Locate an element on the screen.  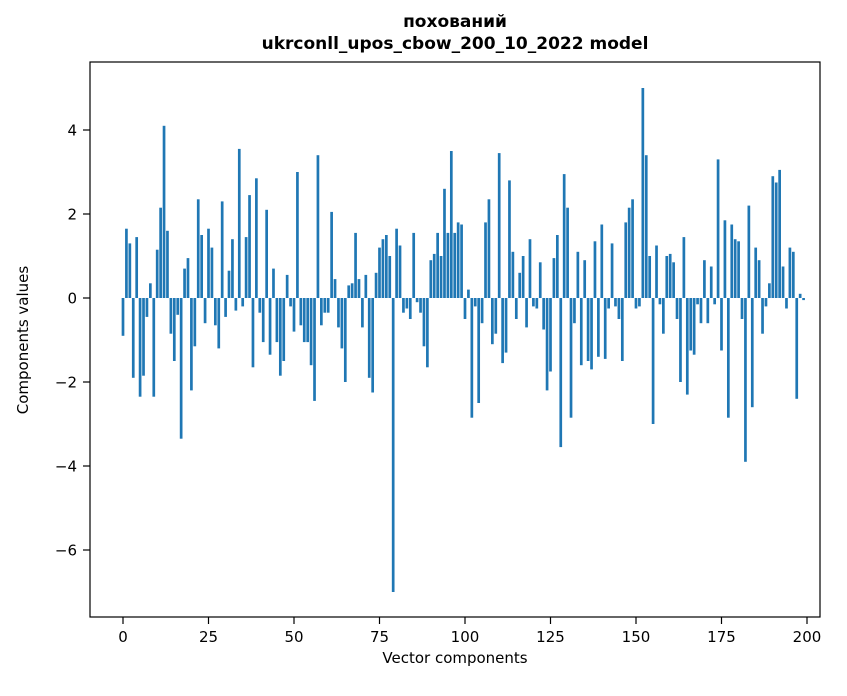
y-tick-label: 0 is located at coordinates (72, 299).